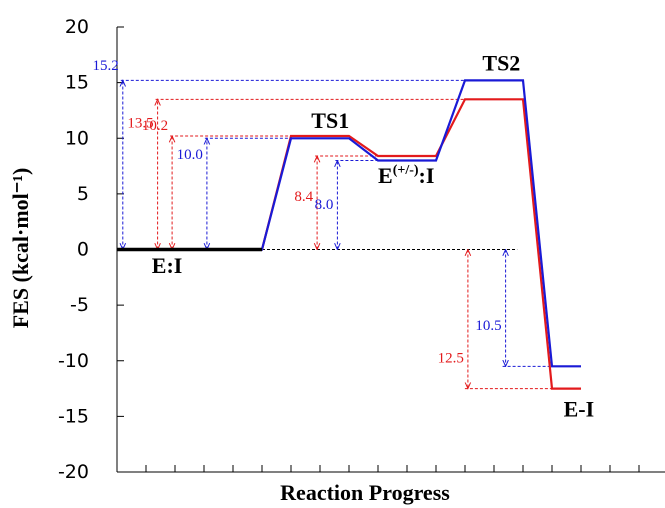  Describe the element at coordinates (579, 408) in the screenshot. I see `state-label: E-I` at that location.